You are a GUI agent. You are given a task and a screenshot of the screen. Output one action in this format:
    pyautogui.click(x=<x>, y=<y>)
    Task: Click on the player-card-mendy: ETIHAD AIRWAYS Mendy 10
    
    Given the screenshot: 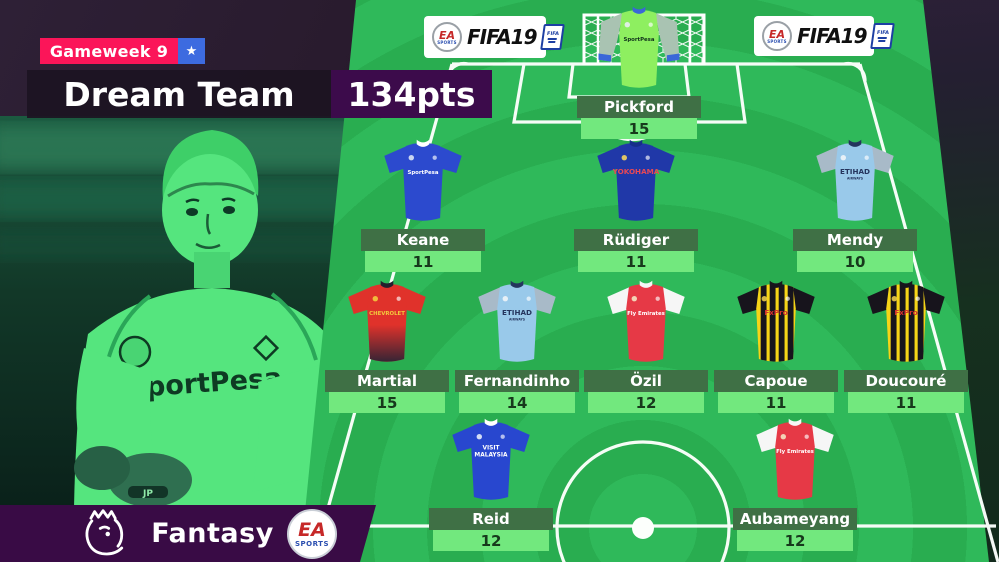 What is the action you would take?
    pyautogui.click(x=855, y=205)
    